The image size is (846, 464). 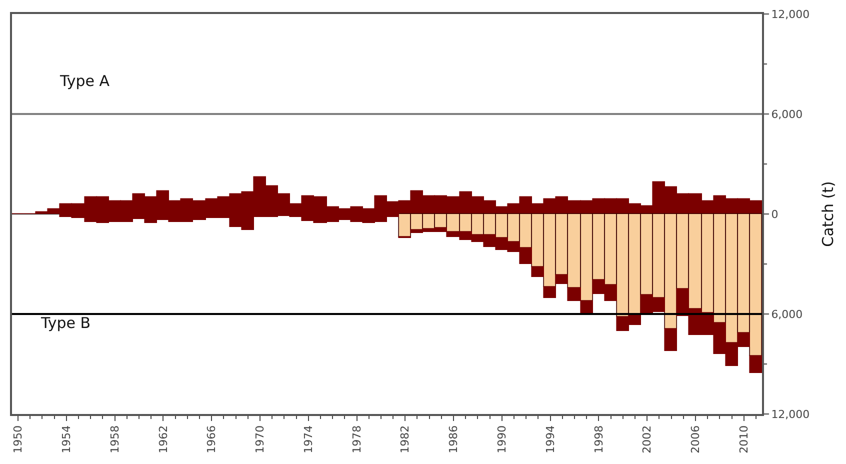 I want to click on x-tick-label: 1950, so click(x=18, y=439).